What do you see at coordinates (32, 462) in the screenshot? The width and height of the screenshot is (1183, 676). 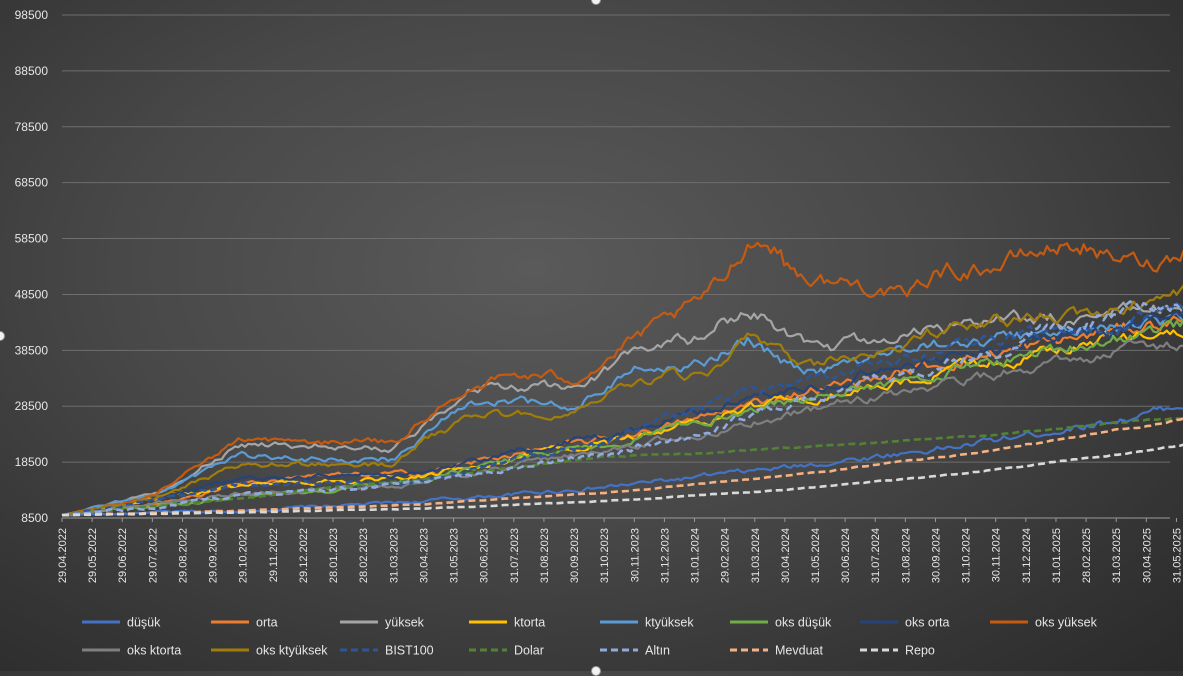 I see `y-tick-label: 18500` at bounding box center [32, 462].